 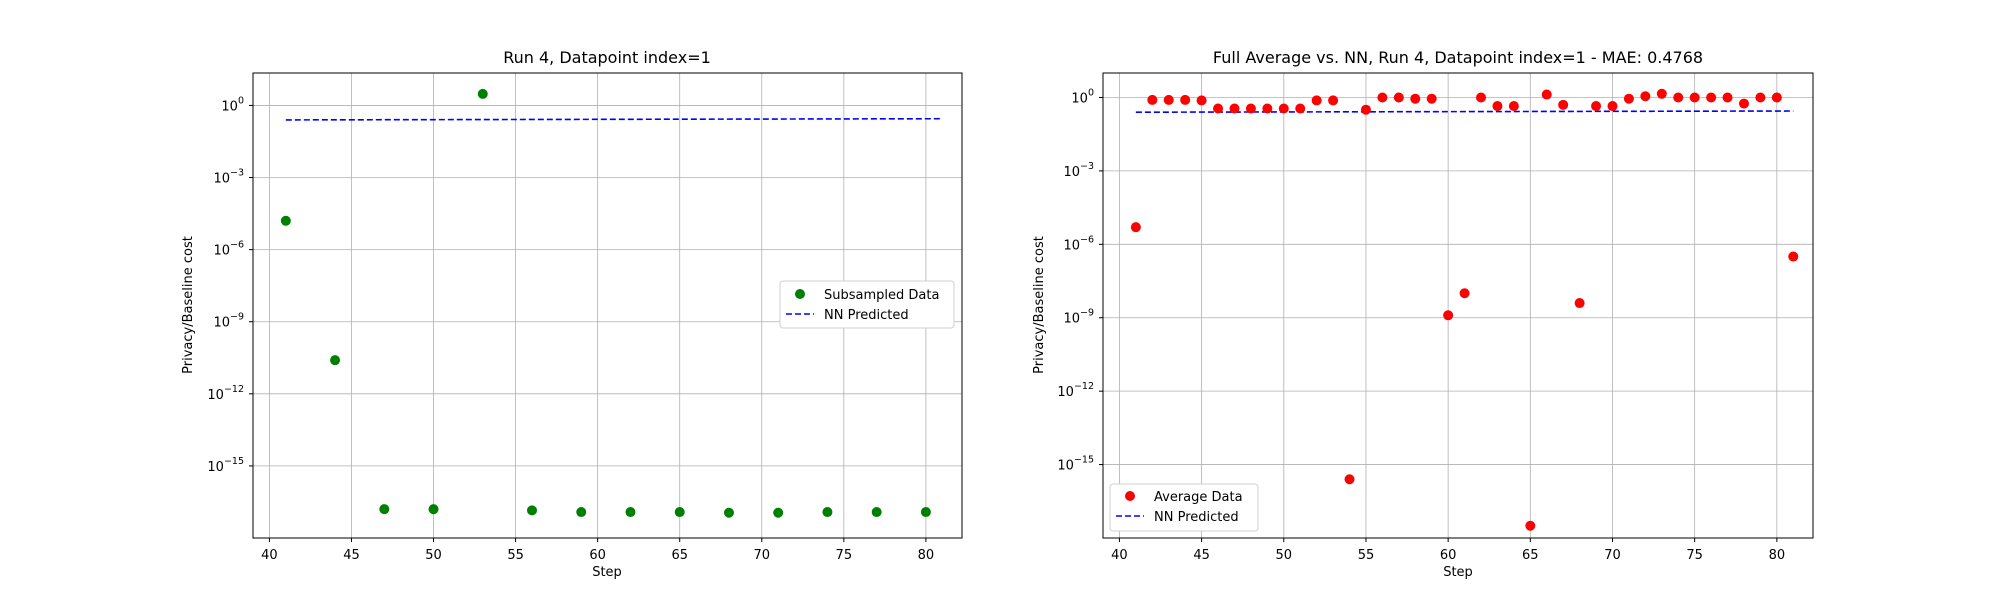 What do you see at coordinates (1130, 496) in the screenshot?
I see `chart-right-legend-marker-average` at bounding box center [1130, 496].